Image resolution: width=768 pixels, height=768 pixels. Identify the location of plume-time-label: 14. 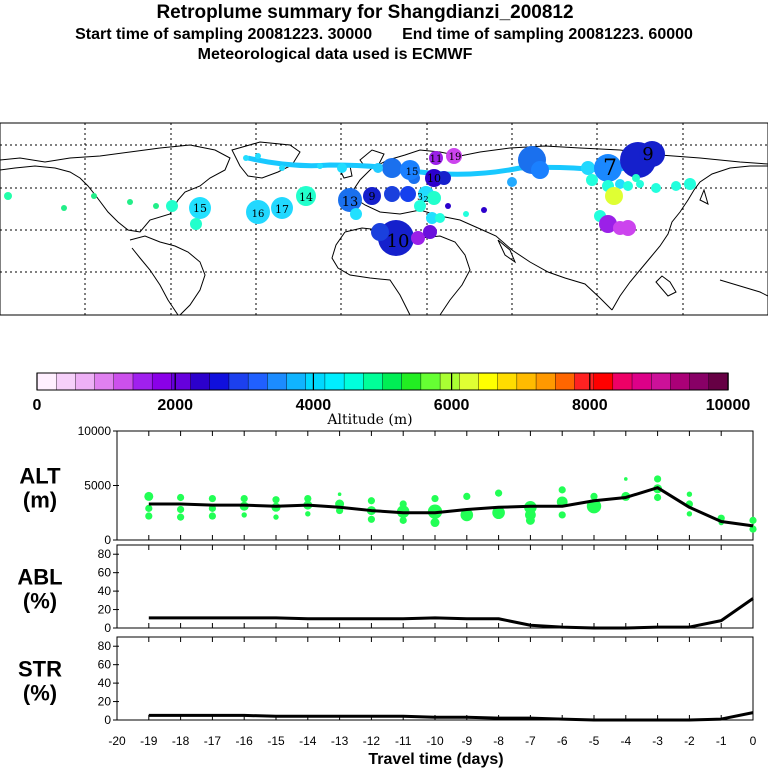
(306, 197).